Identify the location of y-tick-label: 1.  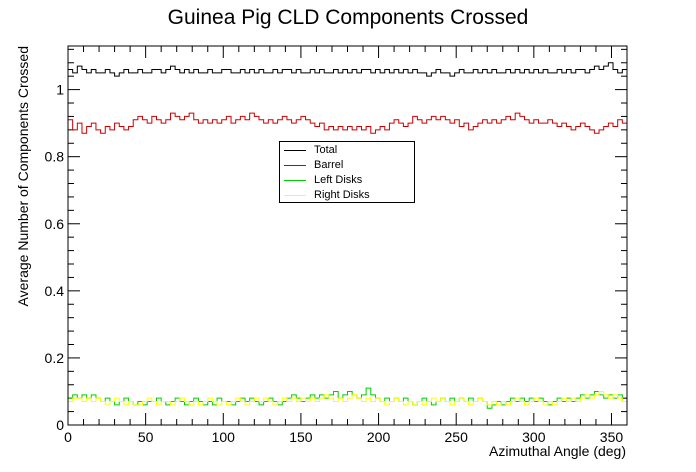
(60, 90).